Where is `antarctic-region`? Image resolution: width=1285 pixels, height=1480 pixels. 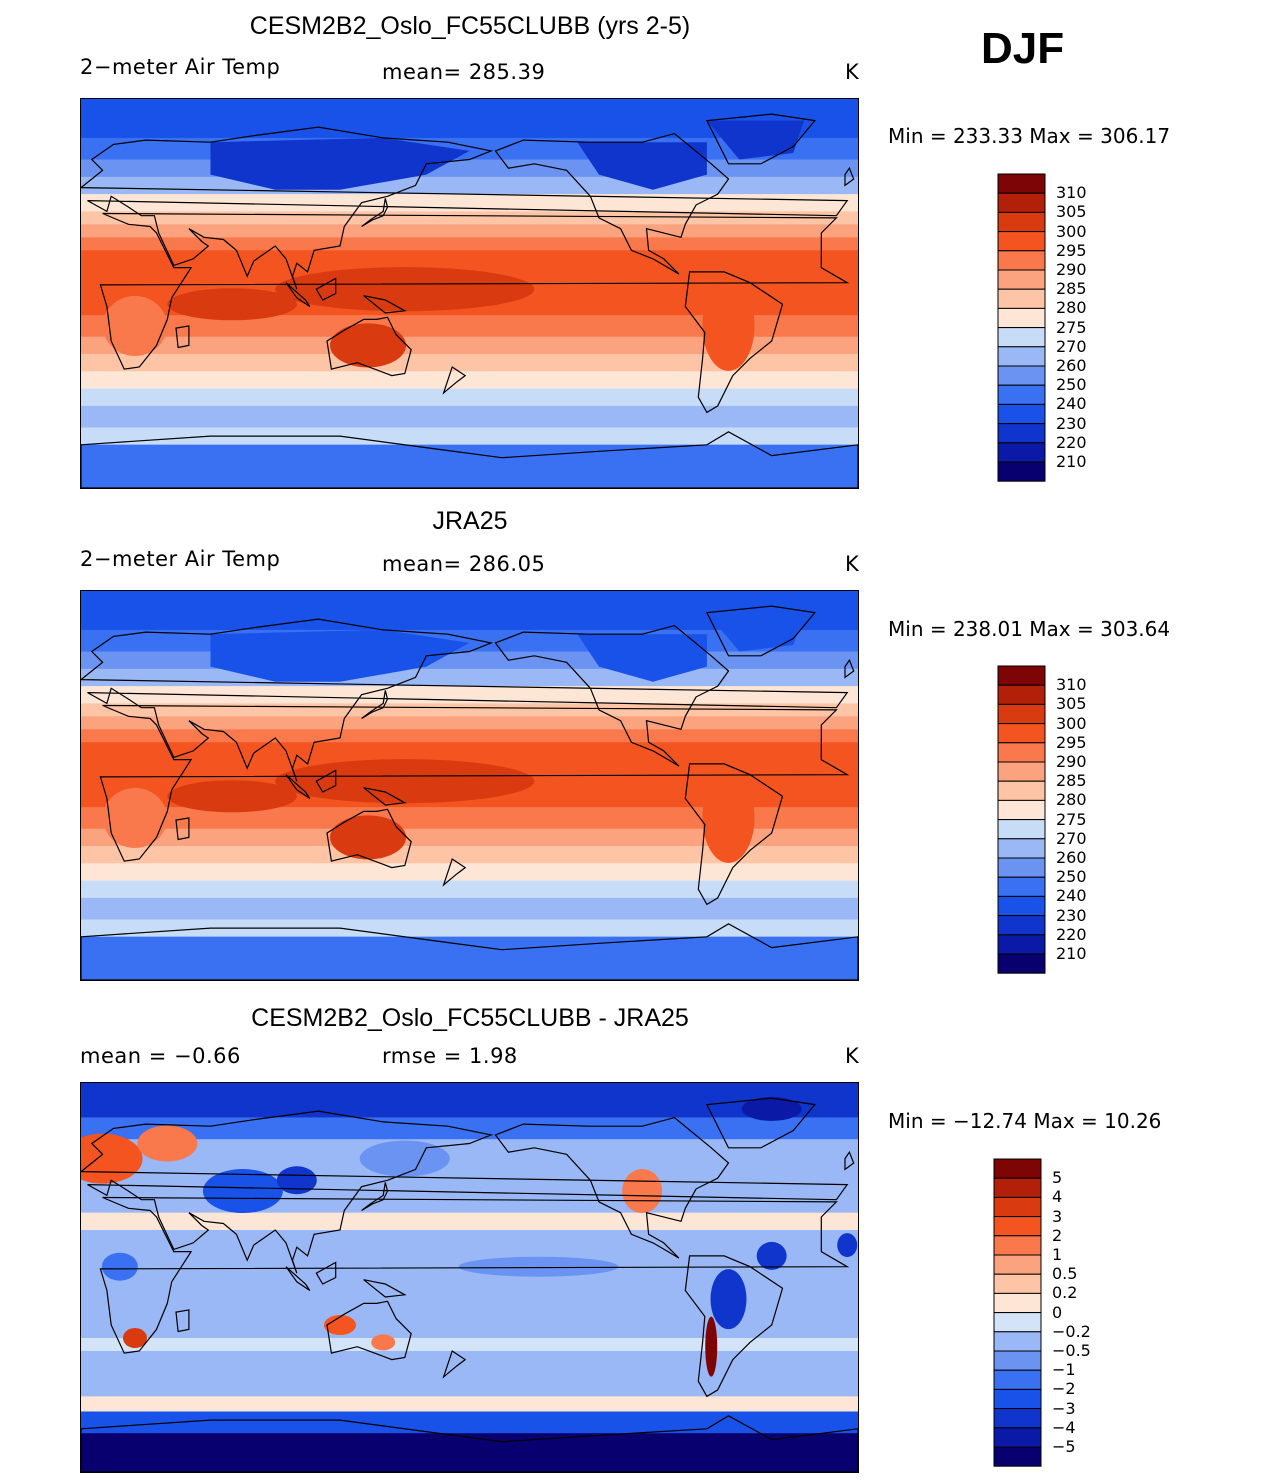 antarctic-region is located at coordinates (469, 466).